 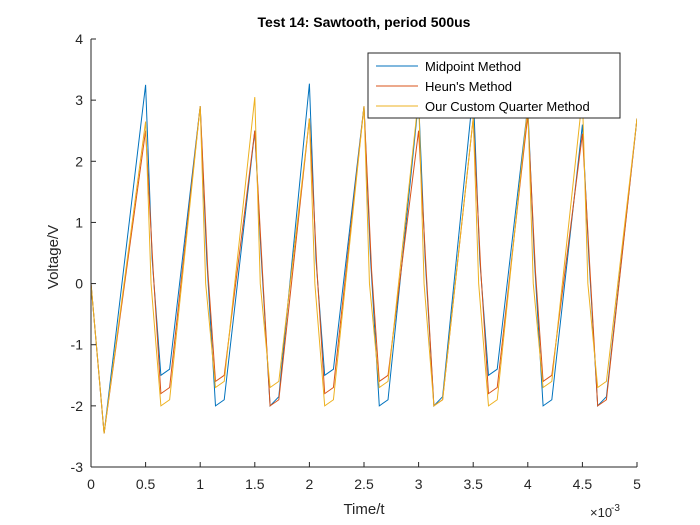 I want to click on x-tick-label: 4, so click(x=528, y=484).